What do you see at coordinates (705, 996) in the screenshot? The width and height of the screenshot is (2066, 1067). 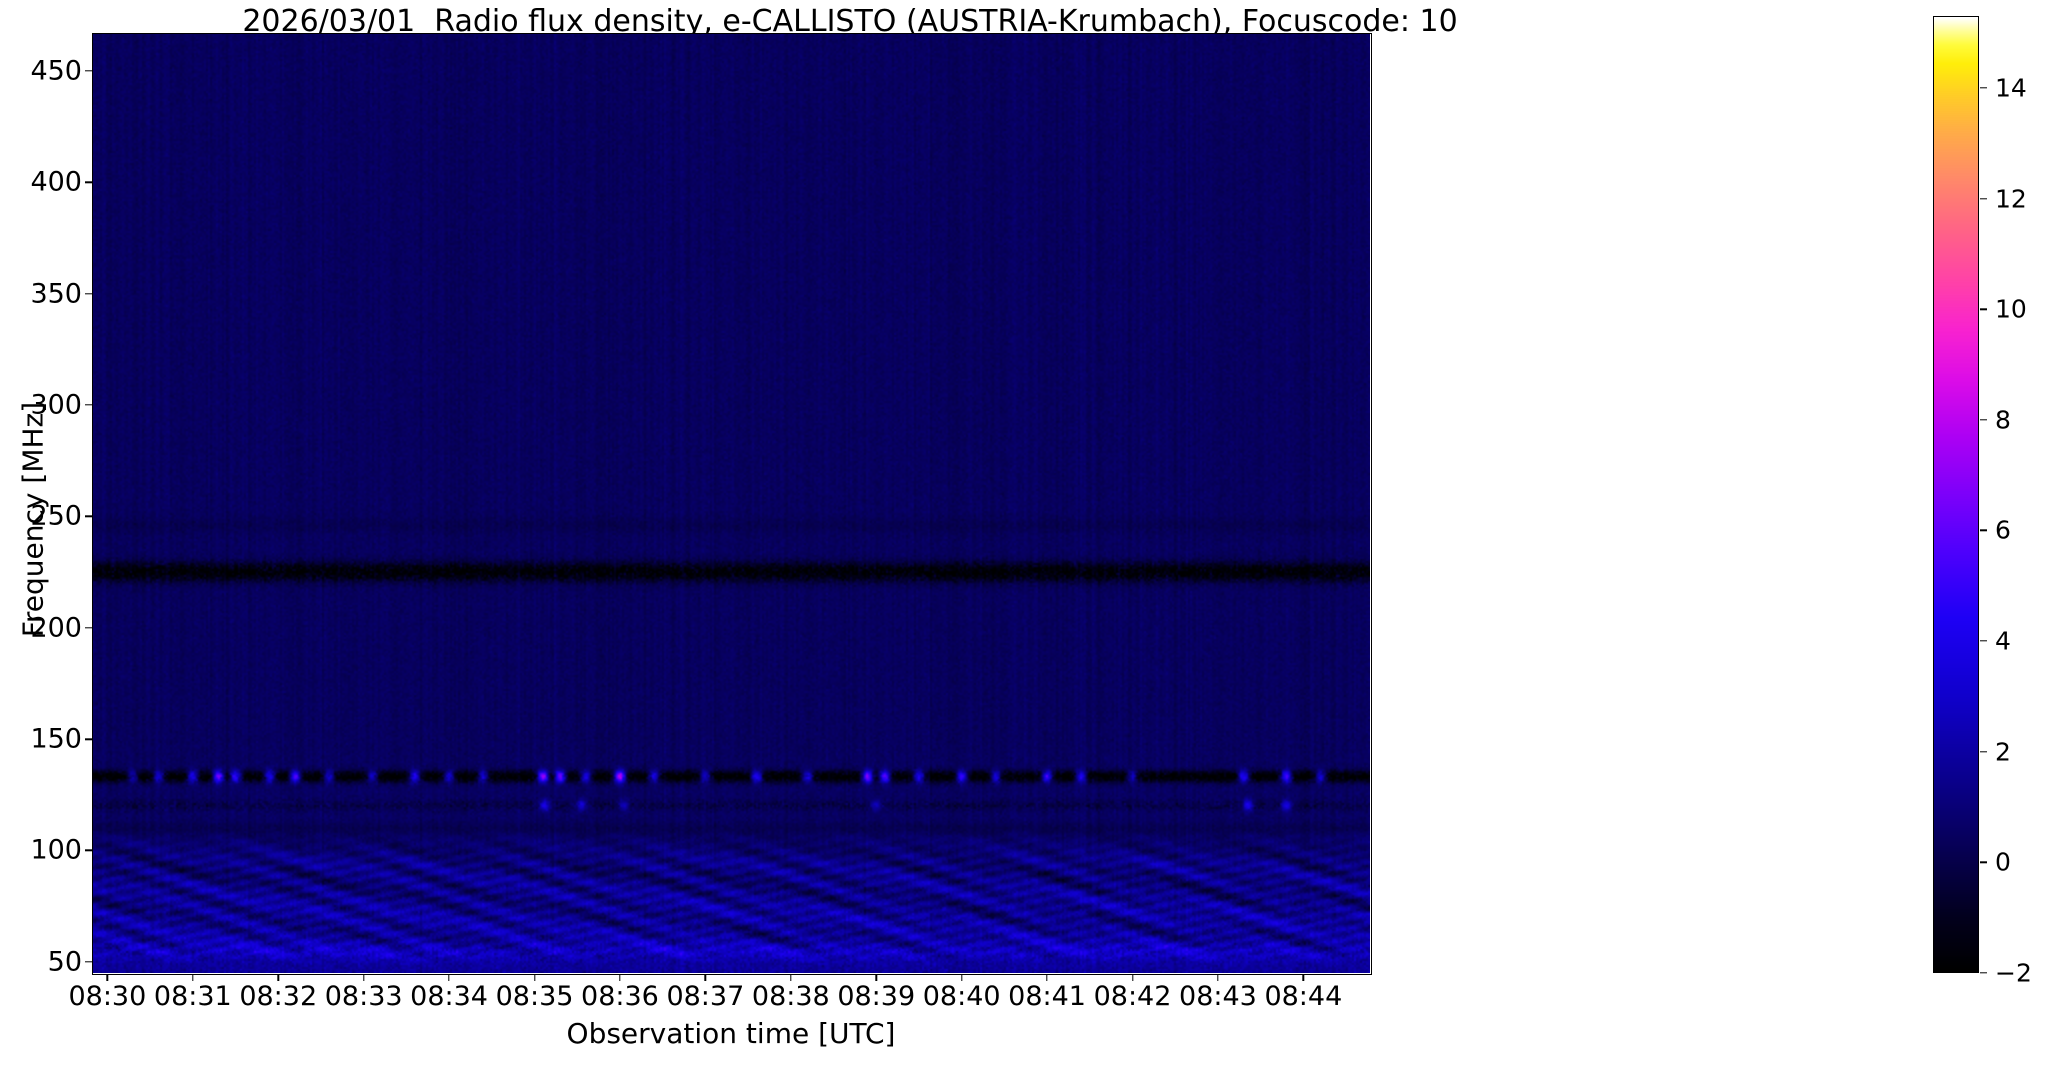 I see `x-tick-label: 08:37` at bounding box center [705, 996].